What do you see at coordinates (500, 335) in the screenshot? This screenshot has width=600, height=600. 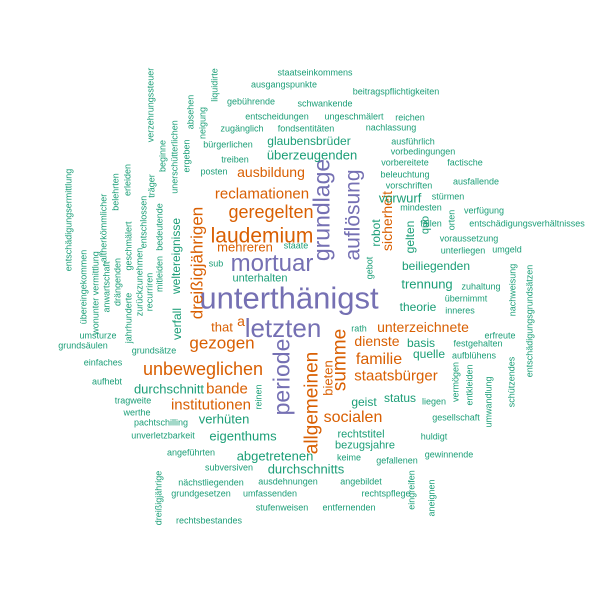 I see `cloud-word: erfreute` at bounding box center [500, 335].